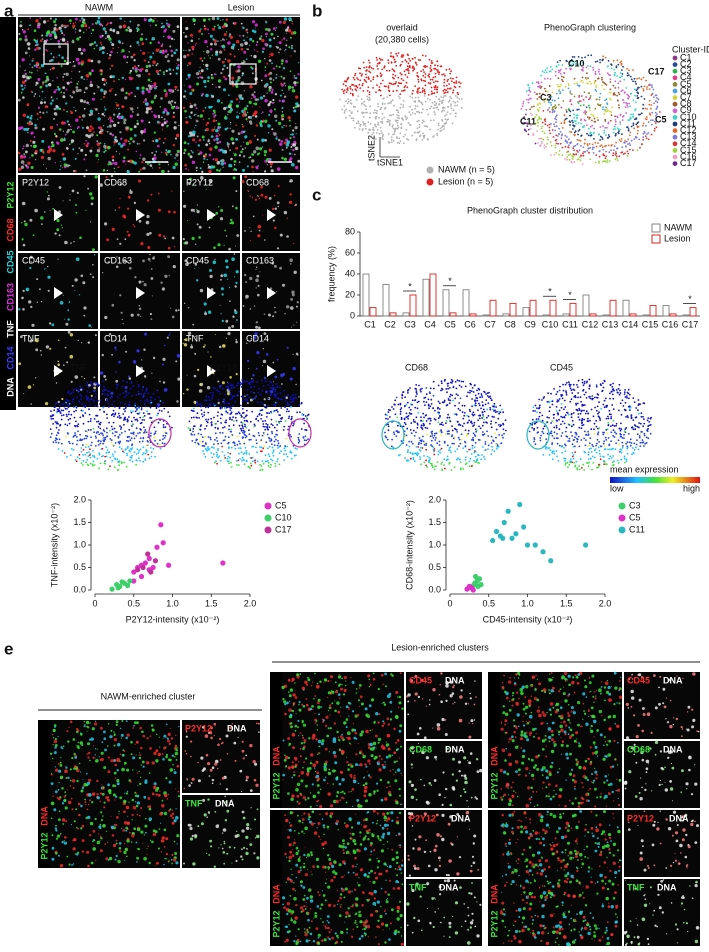  Describe the element at coordinates (576, 63) in the screenshot. I see `cluster-tag: C10` at that location.